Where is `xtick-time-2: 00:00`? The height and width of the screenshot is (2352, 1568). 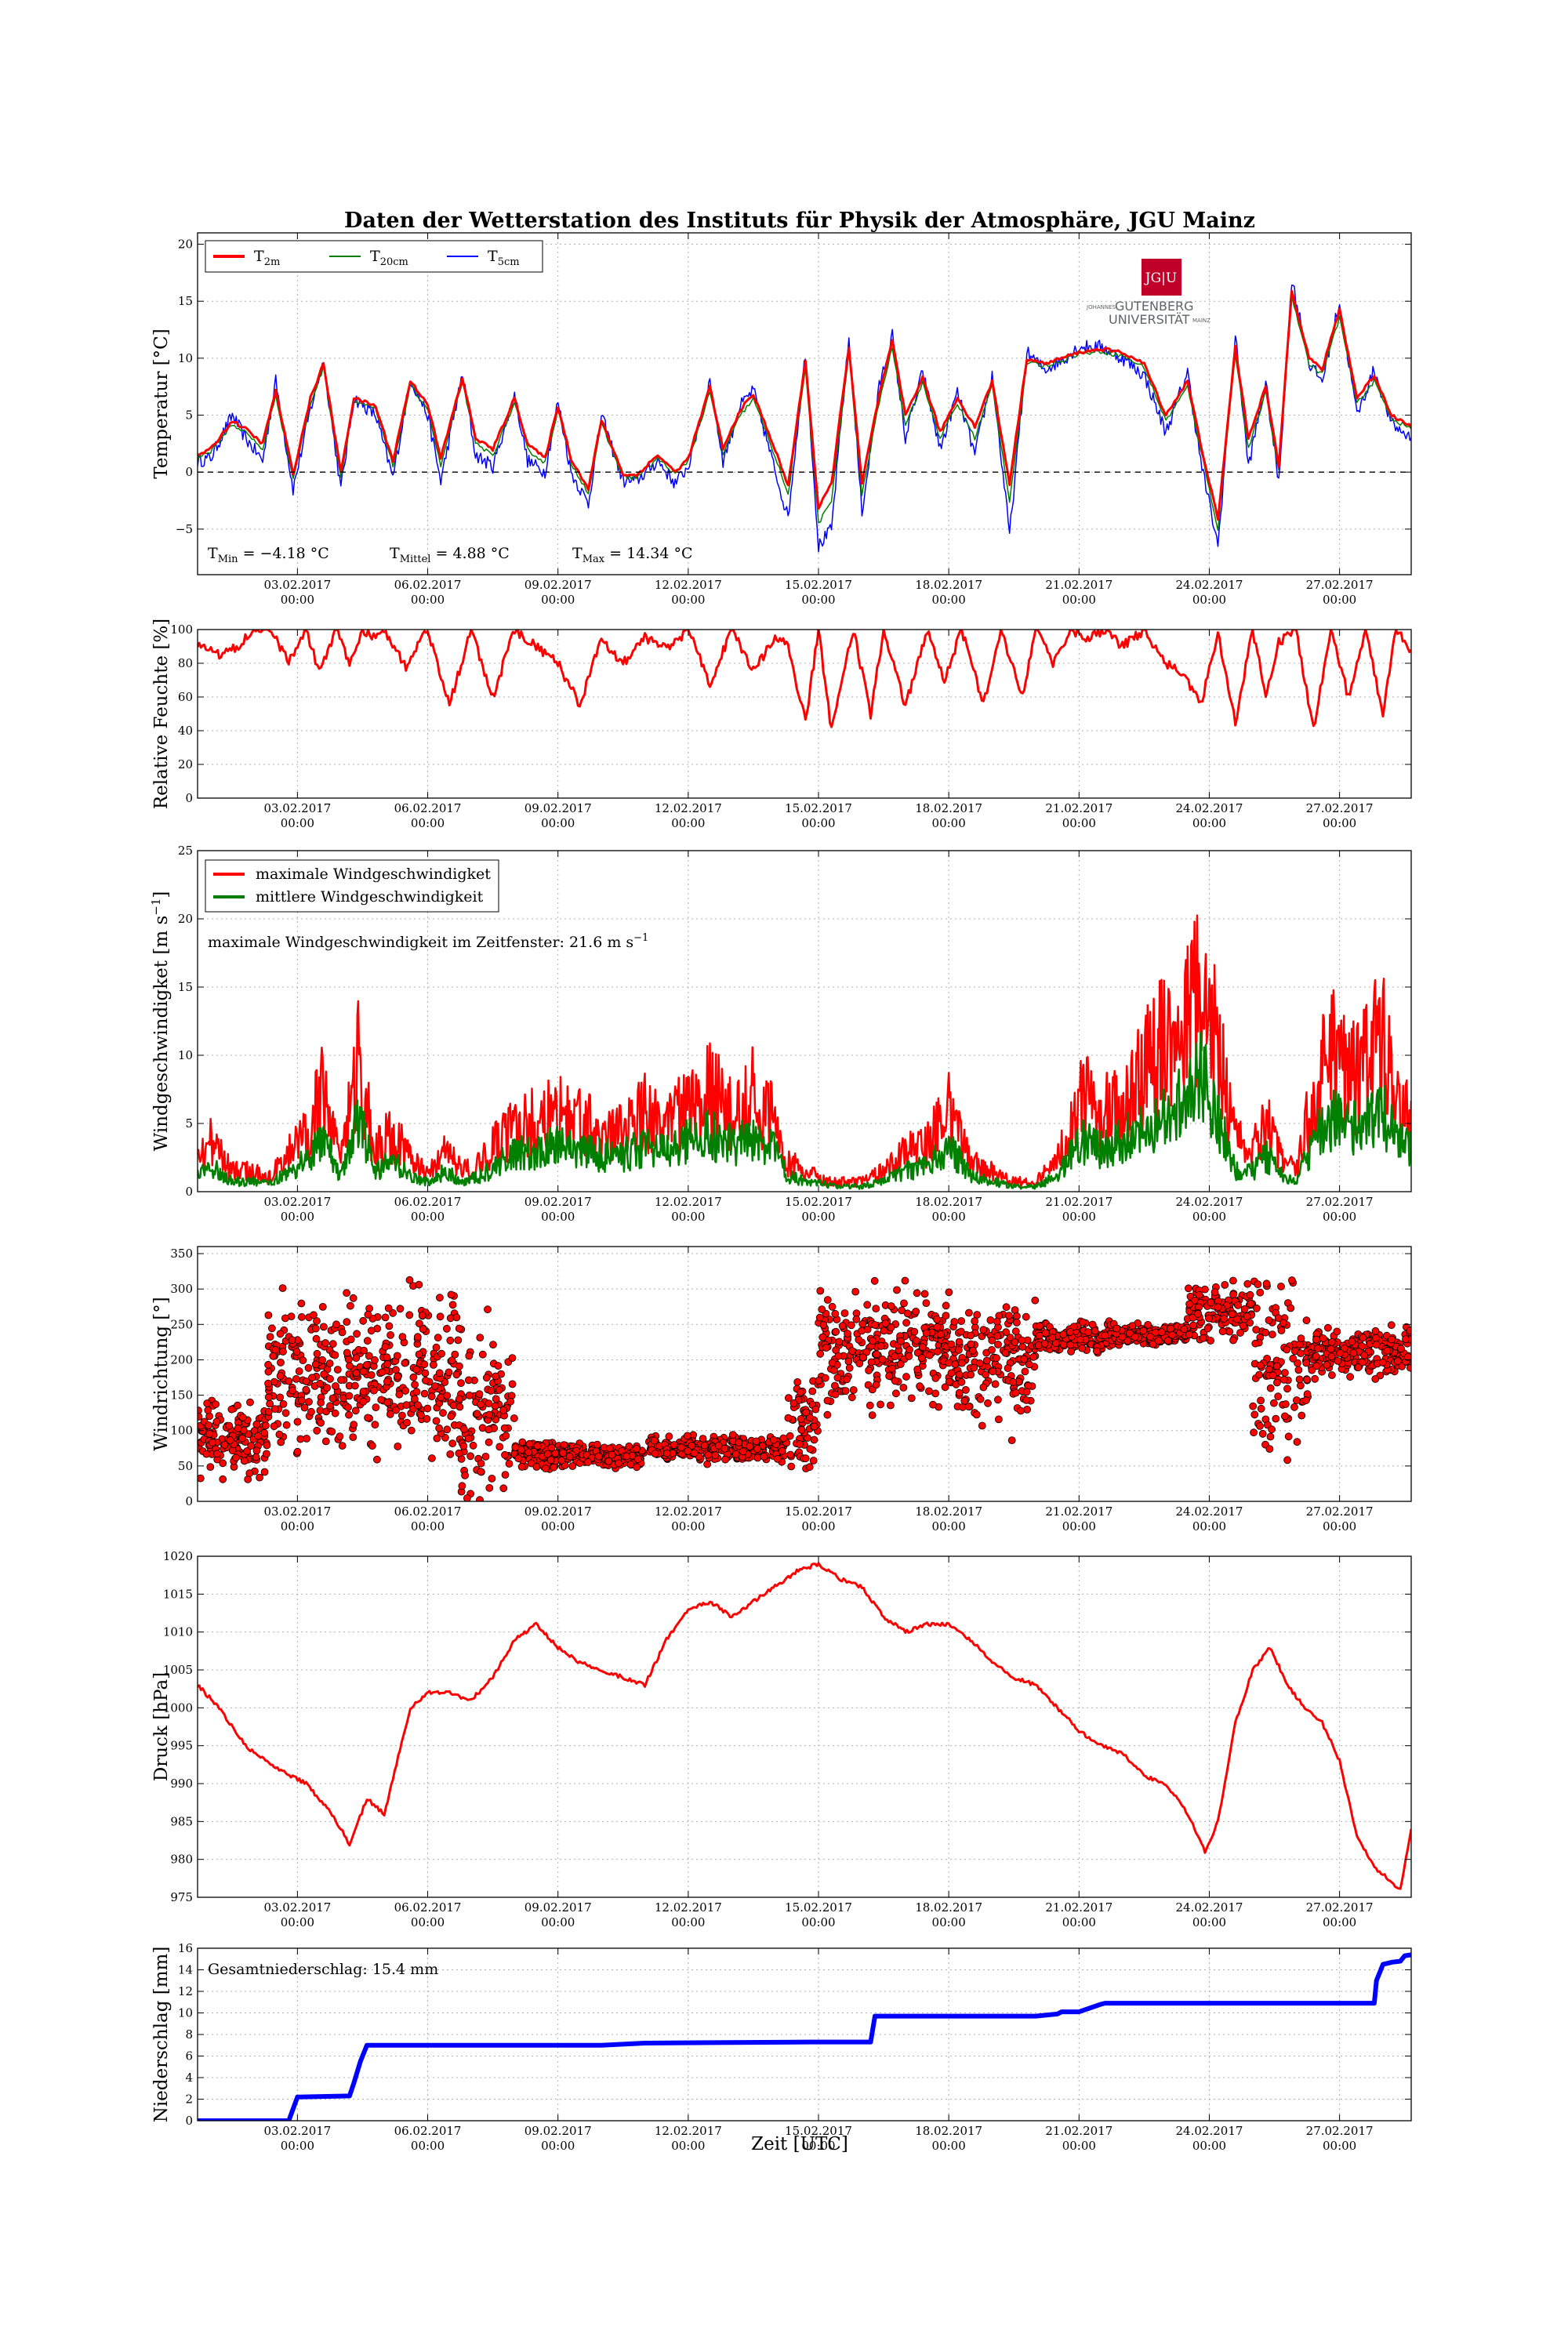 xtick-time-2: 00:00 is located at coordinates (558, 2146).